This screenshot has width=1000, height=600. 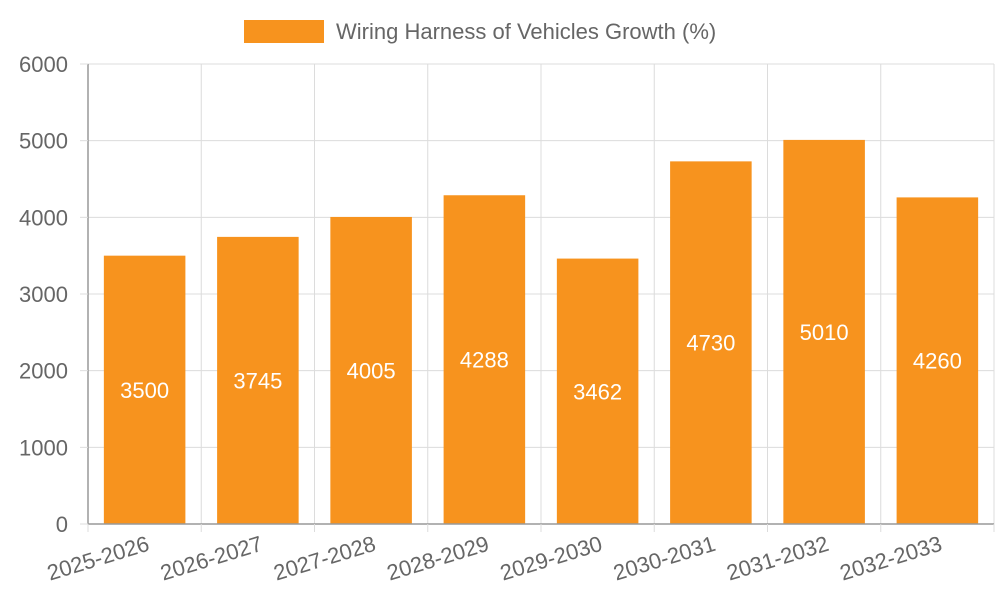 What do you see at coordinates (778, 558) in the screenshot?
I see `x-tick-label: 2031-2032` at bounding box center [778, 558].